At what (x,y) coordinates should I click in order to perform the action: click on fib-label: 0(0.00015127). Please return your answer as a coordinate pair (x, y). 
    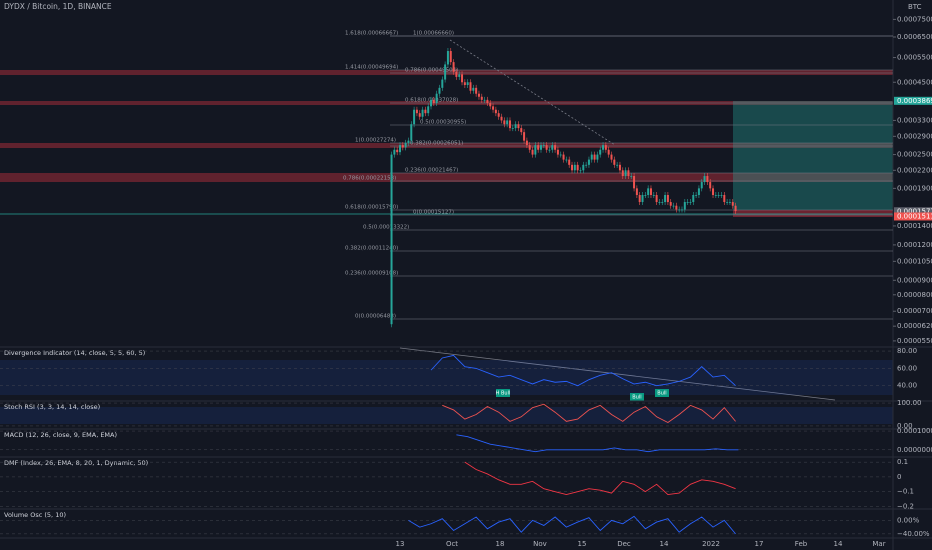
    Looking at the image, I should click on (433, 213).